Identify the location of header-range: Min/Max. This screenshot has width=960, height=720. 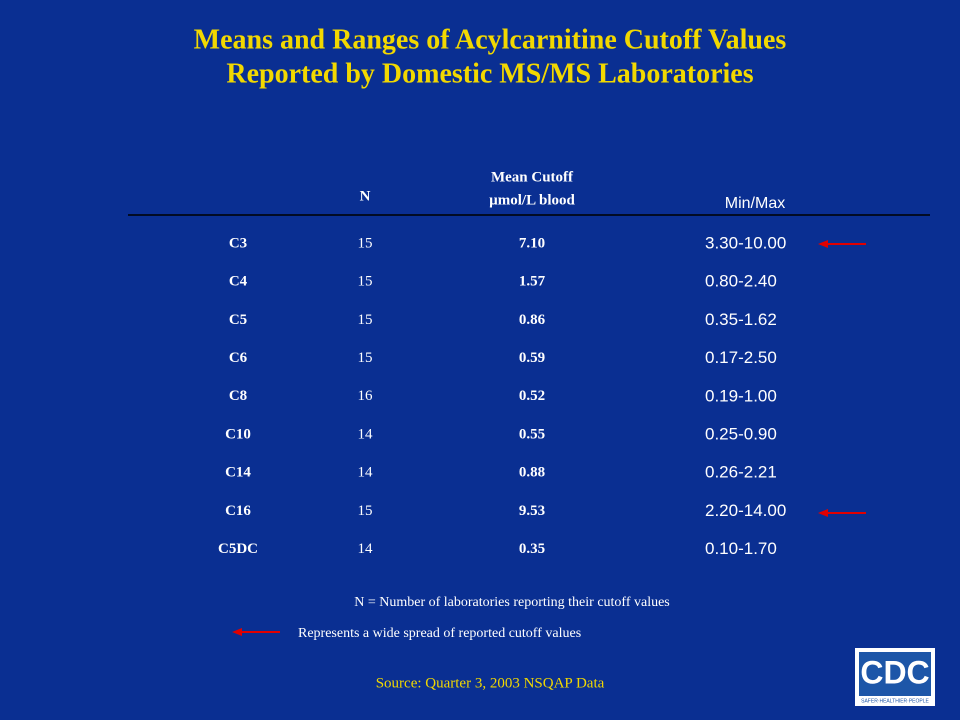
(755, 203).